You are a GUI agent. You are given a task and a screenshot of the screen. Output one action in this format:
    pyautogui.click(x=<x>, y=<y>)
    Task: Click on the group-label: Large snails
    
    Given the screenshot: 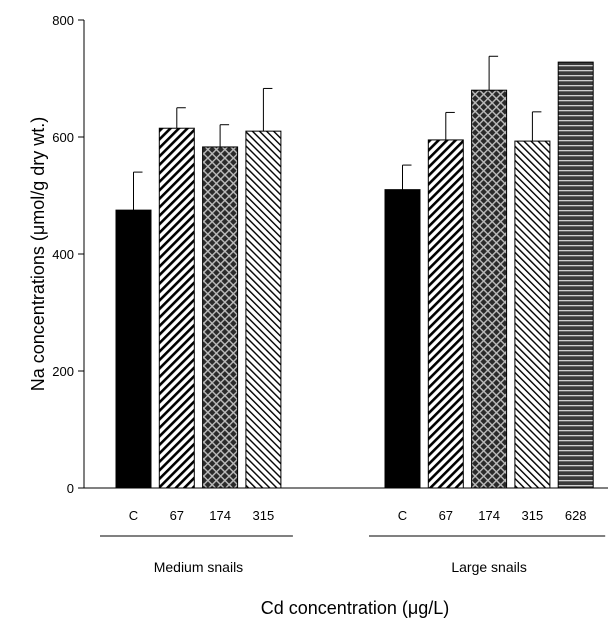 What is the action you would take?
    pyautogui.click(x=489, y=567)
    